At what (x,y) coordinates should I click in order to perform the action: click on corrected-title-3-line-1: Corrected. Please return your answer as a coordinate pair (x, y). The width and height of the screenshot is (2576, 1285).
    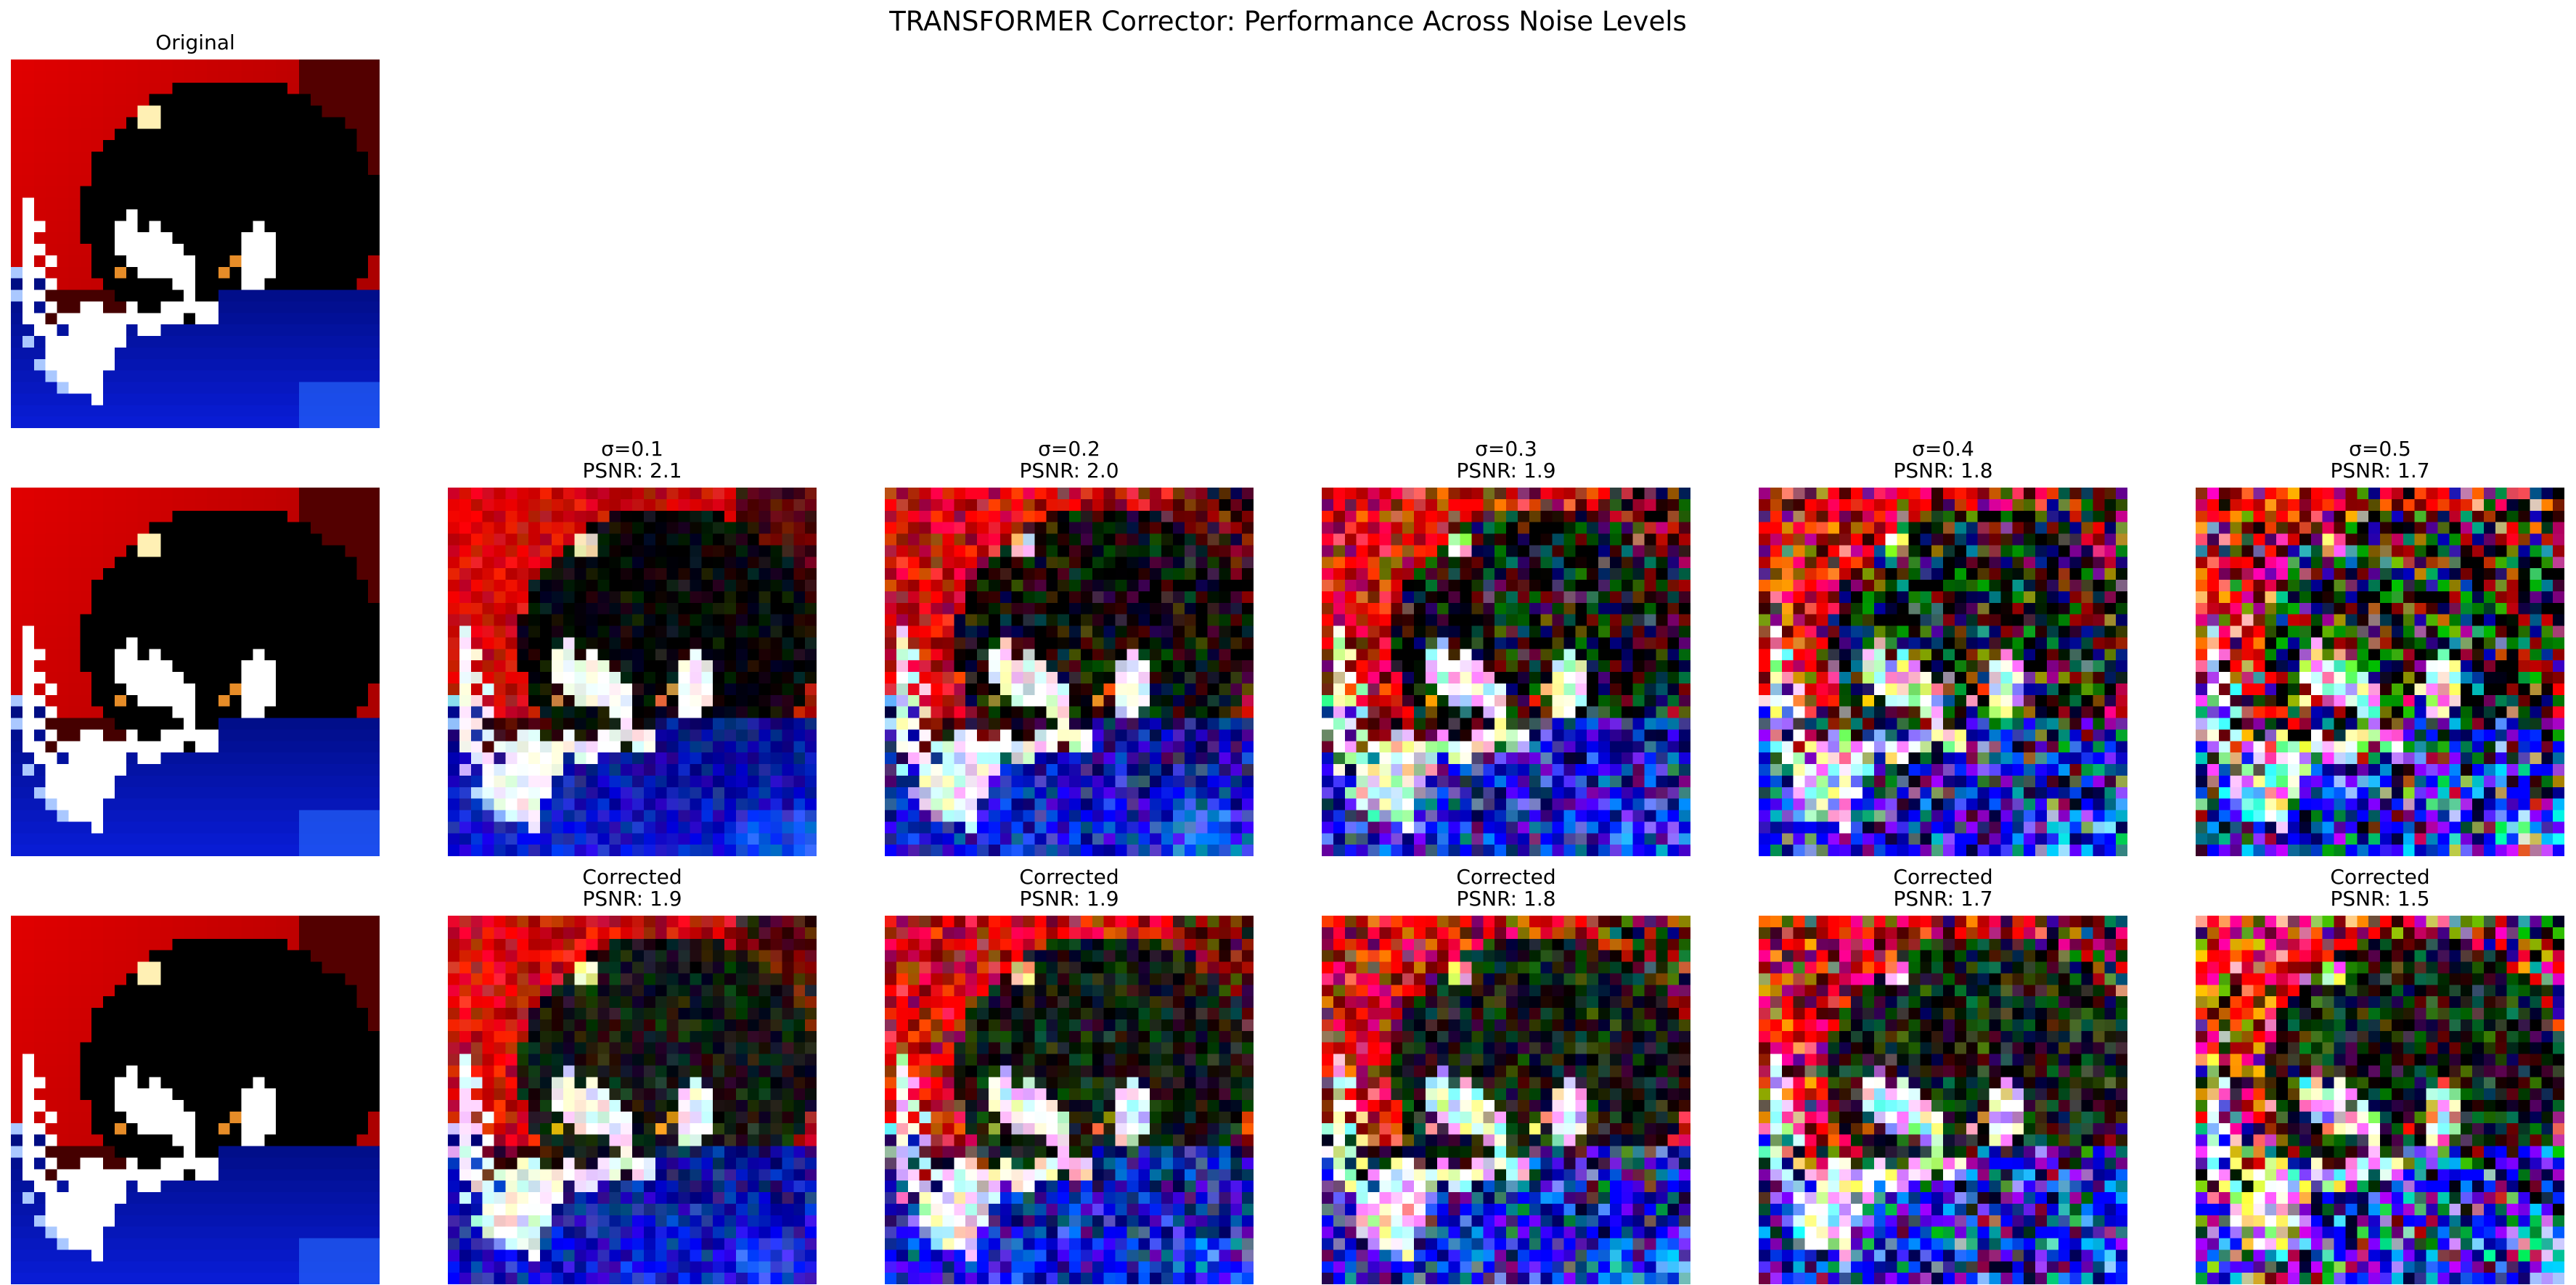
    Looking at the image, I should click on (1506, 877).